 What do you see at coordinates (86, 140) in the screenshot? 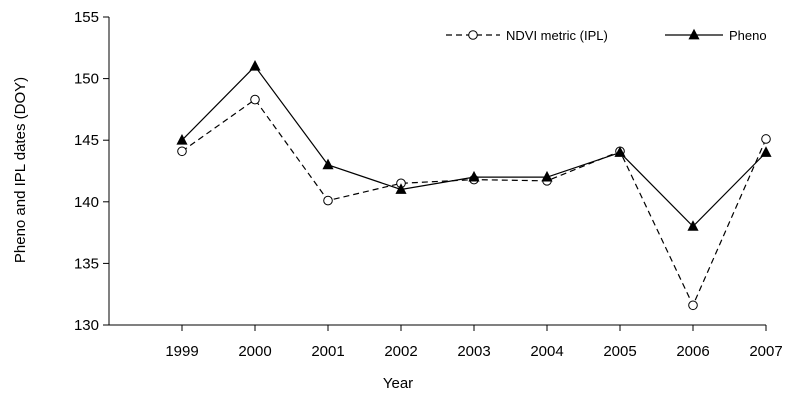
I see `y-tick-label: 145` at bounding box center [86, 140].